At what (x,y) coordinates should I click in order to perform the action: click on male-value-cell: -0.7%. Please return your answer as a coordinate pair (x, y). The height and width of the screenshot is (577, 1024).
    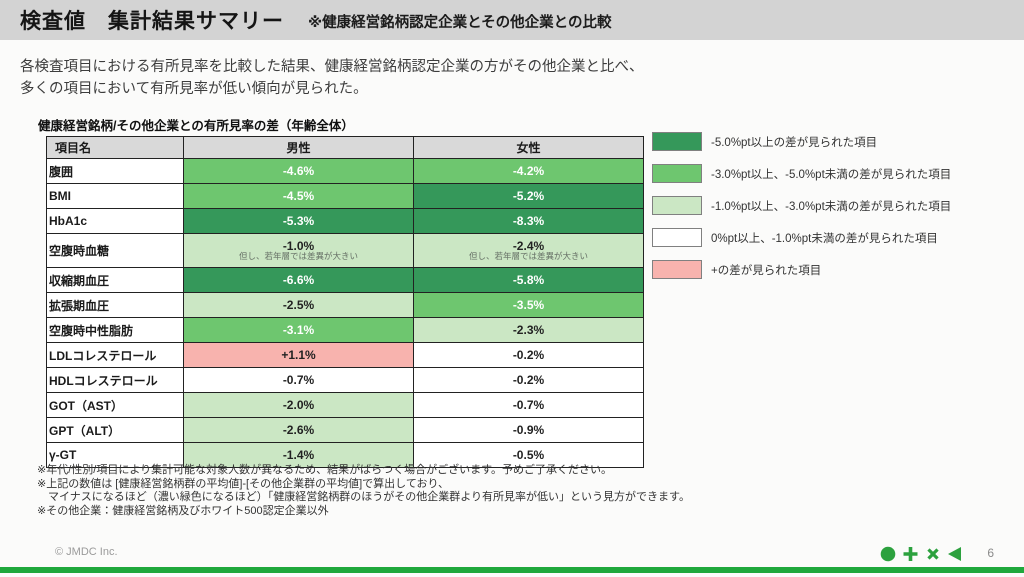
    Looking at the image, I should click on (298, 380).